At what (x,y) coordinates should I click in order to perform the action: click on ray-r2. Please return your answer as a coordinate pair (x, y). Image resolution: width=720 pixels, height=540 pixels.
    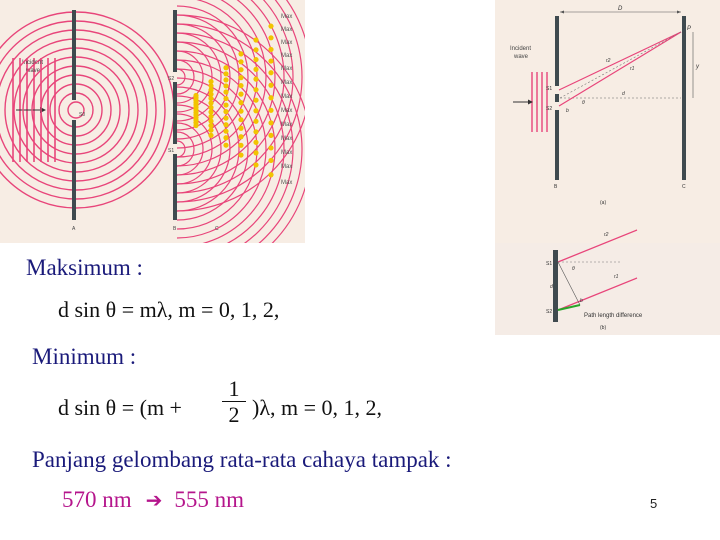
    Looking at the image, I should click on (620, 61).